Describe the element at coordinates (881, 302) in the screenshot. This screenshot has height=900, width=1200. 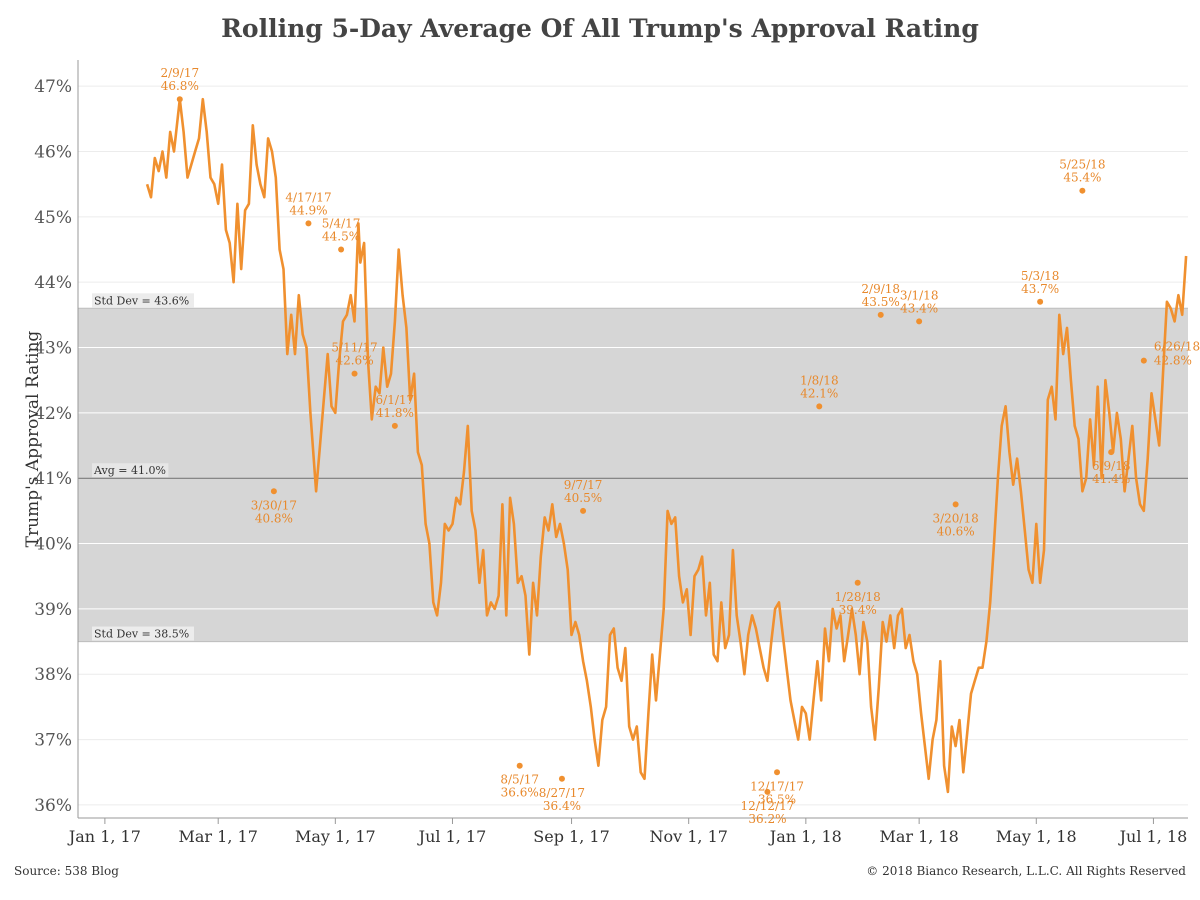
I see `annotation-value: 43.5%` at that location.